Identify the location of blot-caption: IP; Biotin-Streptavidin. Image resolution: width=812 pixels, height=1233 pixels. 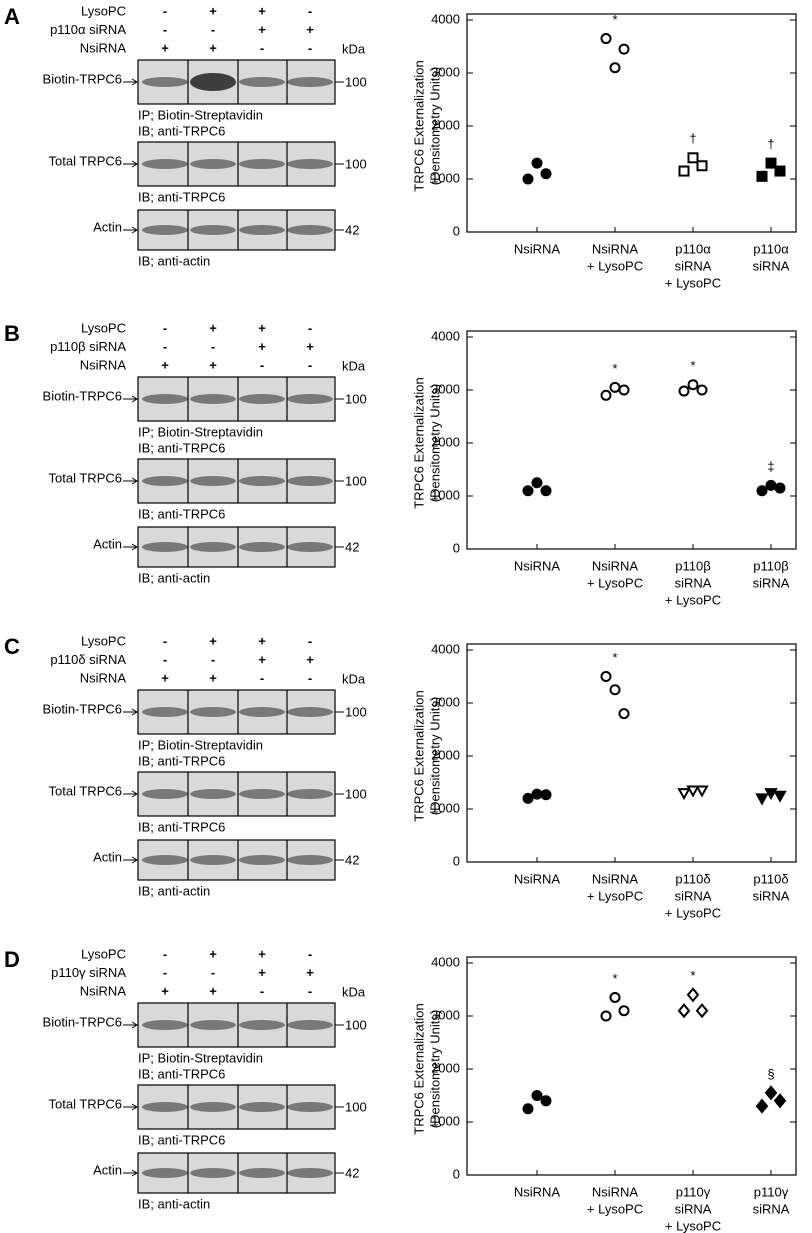
(200, 1057).